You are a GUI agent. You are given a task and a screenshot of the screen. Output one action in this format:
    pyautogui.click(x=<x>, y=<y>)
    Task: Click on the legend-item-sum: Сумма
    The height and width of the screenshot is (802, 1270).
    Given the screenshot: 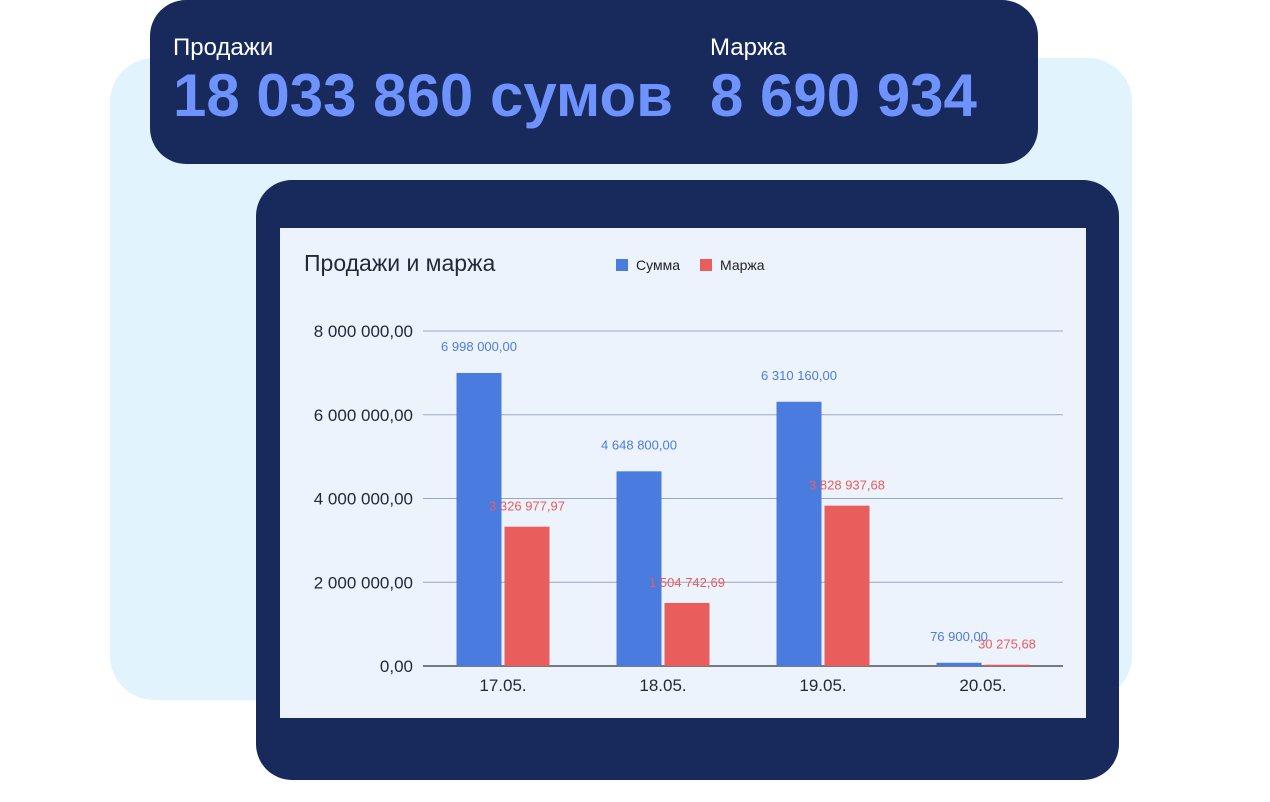 What is the action you would take?
    pyautogui.click(x=648, y=265)
    